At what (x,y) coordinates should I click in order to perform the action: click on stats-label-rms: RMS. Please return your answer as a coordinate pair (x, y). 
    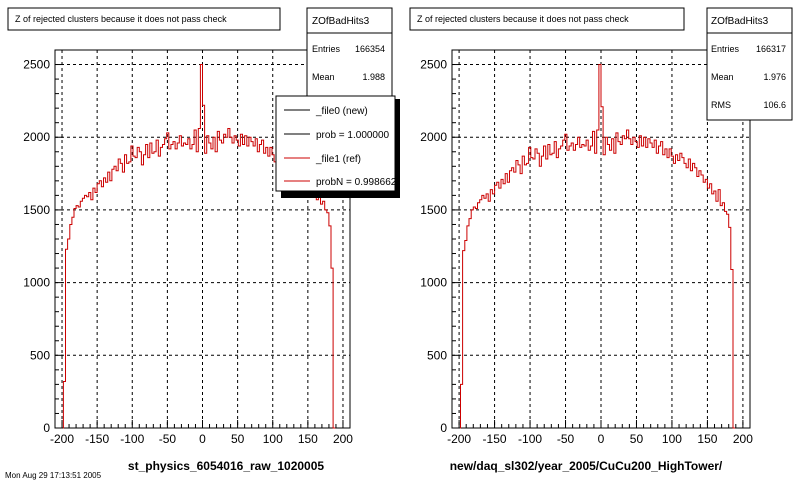
    Looking at the image, I should click on (721, 105).